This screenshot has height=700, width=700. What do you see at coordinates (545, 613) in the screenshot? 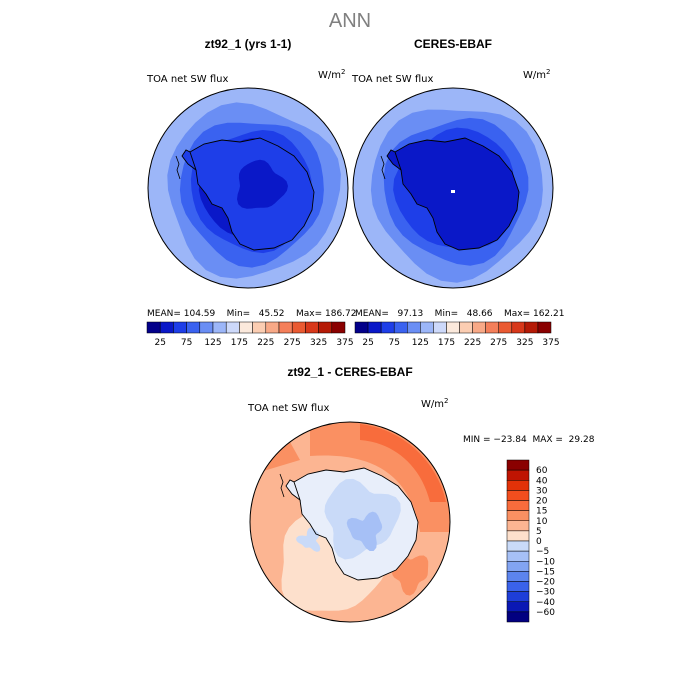
I see `diff-colorbar-tick-label: −60` at bounding box center [545, 613].